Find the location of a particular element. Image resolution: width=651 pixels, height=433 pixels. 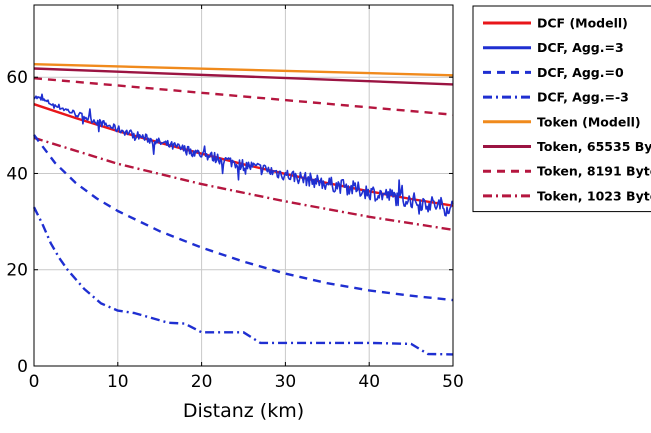

legend-label: DCF, Agg.=-3 is located at coordinates (583, 97).